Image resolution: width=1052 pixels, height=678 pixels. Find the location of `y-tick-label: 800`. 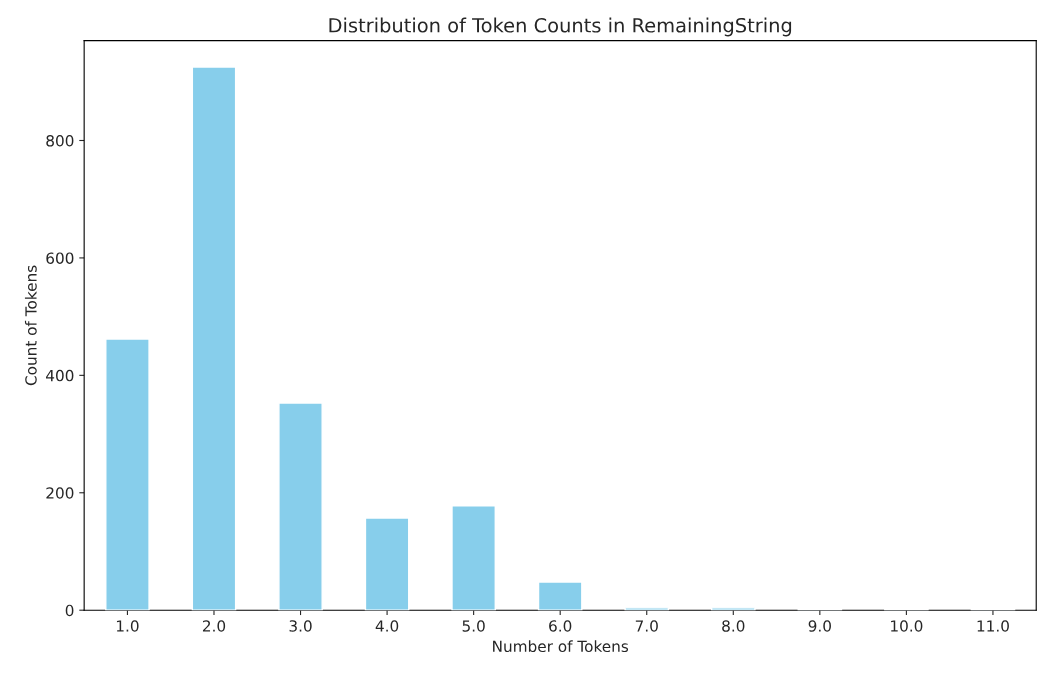

y-tick-label: 800 is located at coordinates (60, 140).